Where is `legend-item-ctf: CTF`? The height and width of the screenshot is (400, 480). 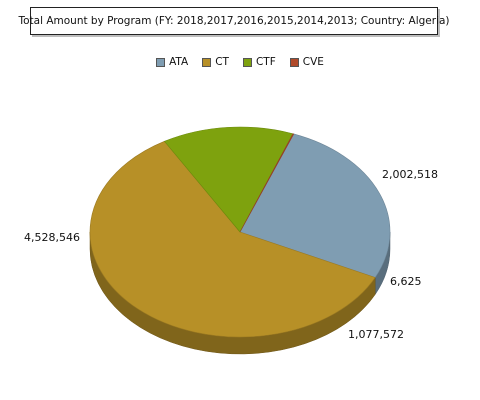 legend-item-ctf: CTF is located at coordinates (259, 62).